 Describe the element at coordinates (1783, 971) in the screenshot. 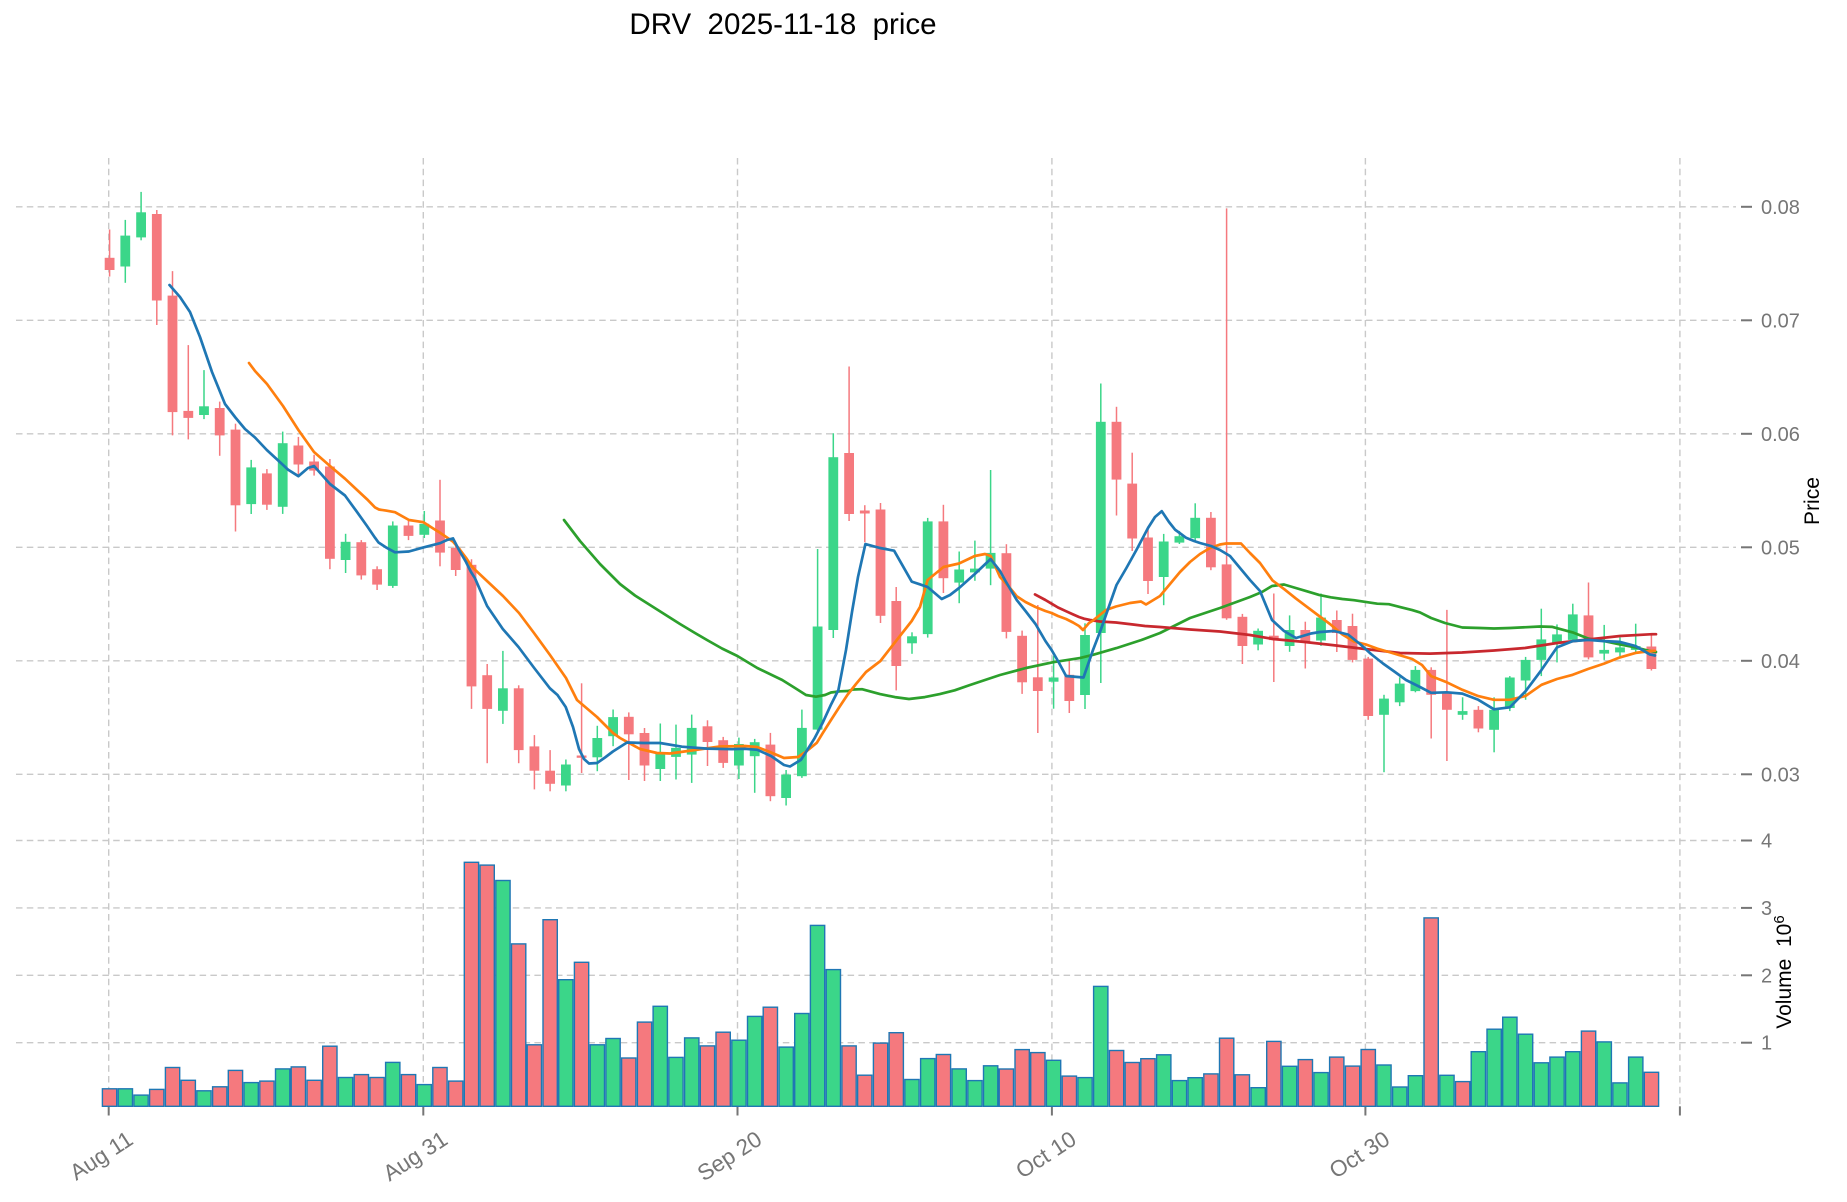

I see `svg-text: Volume 106` at that location.